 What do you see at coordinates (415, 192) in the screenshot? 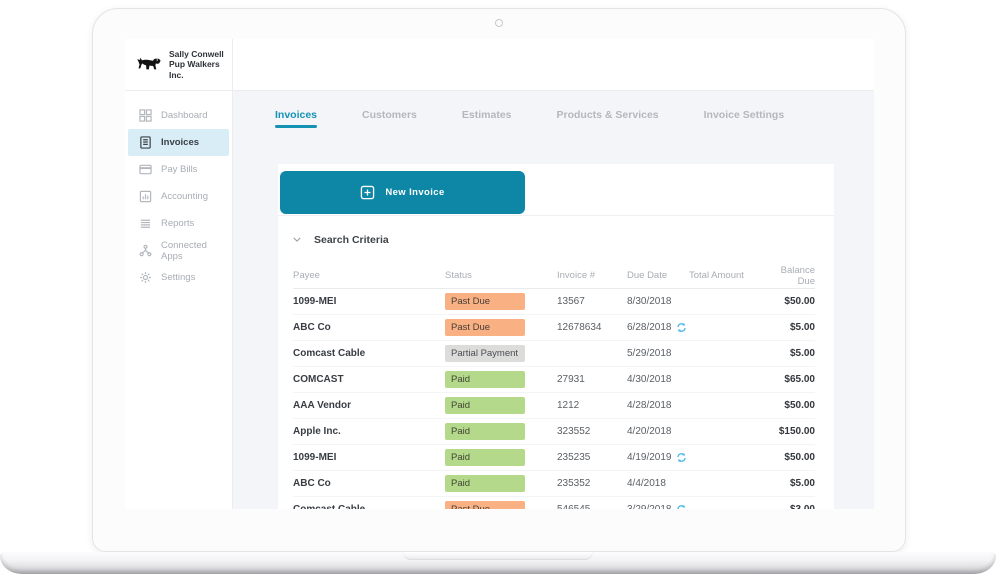
I see `new-invoice-label: New Invoice` at bounding box center [415, 192].